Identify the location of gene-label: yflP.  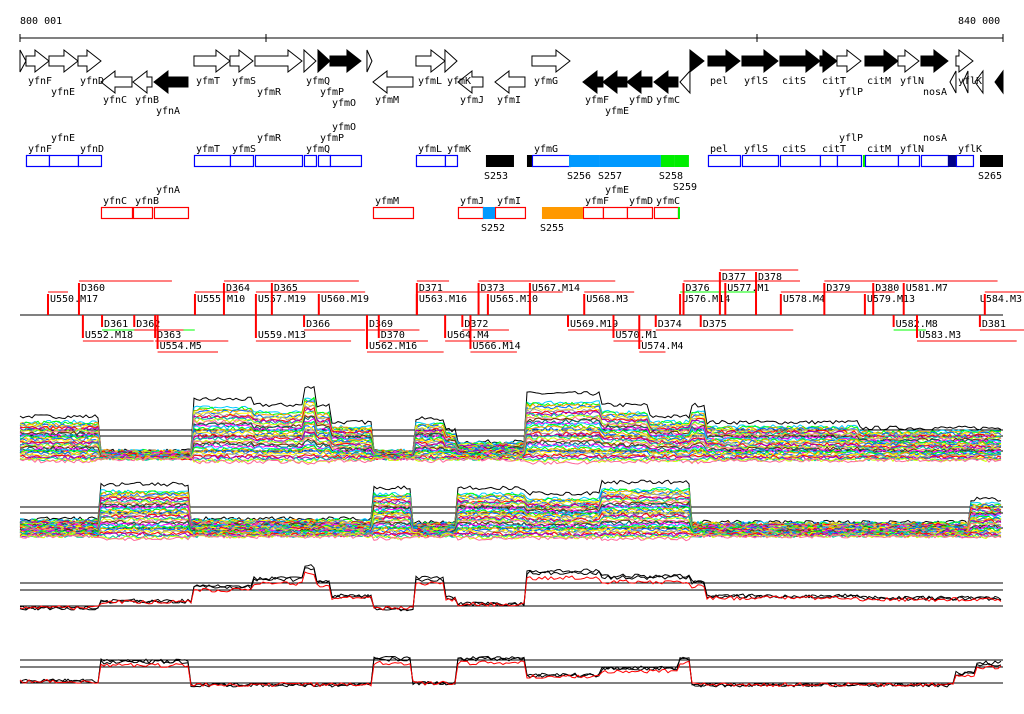
(851, 92).